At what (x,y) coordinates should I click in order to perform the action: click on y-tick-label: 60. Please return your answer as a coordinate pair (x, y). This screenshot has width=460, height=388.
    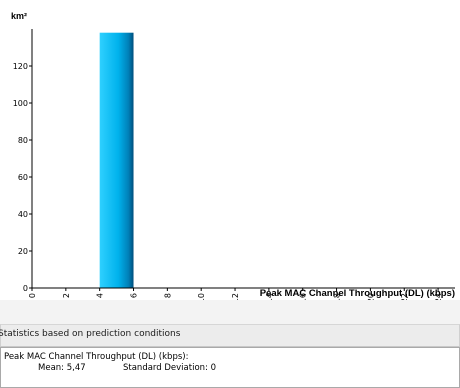
    Looking at the image, I should click on (23, 177).